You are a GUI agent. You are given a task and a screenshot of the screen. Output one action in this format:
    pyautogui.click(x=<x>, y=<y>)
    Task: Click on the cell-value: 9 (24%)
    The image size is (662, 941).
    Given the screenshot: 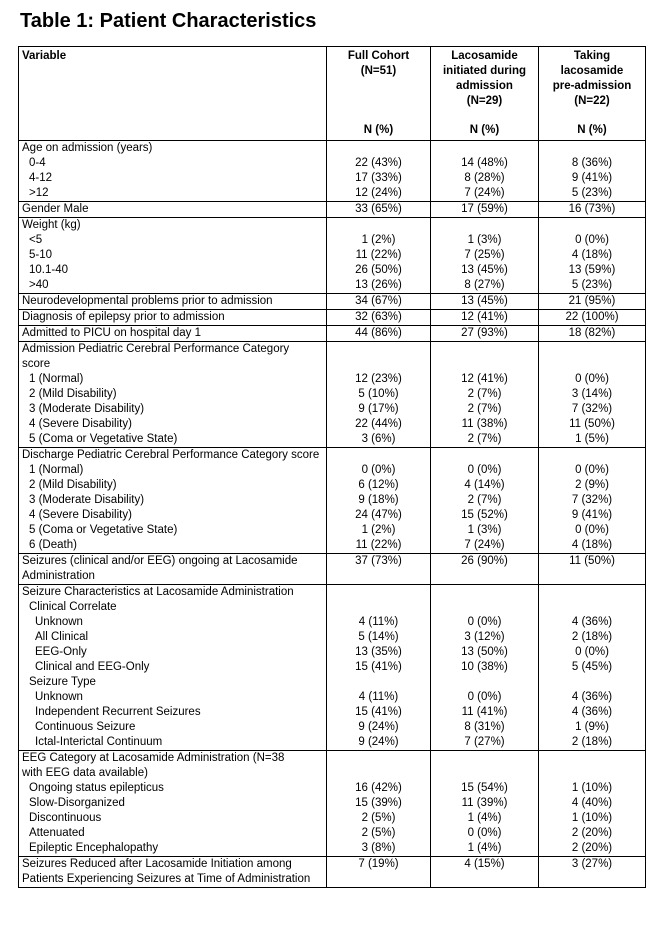 What is the action you would take?
    pyautogui.click(x=378, y=743)
    